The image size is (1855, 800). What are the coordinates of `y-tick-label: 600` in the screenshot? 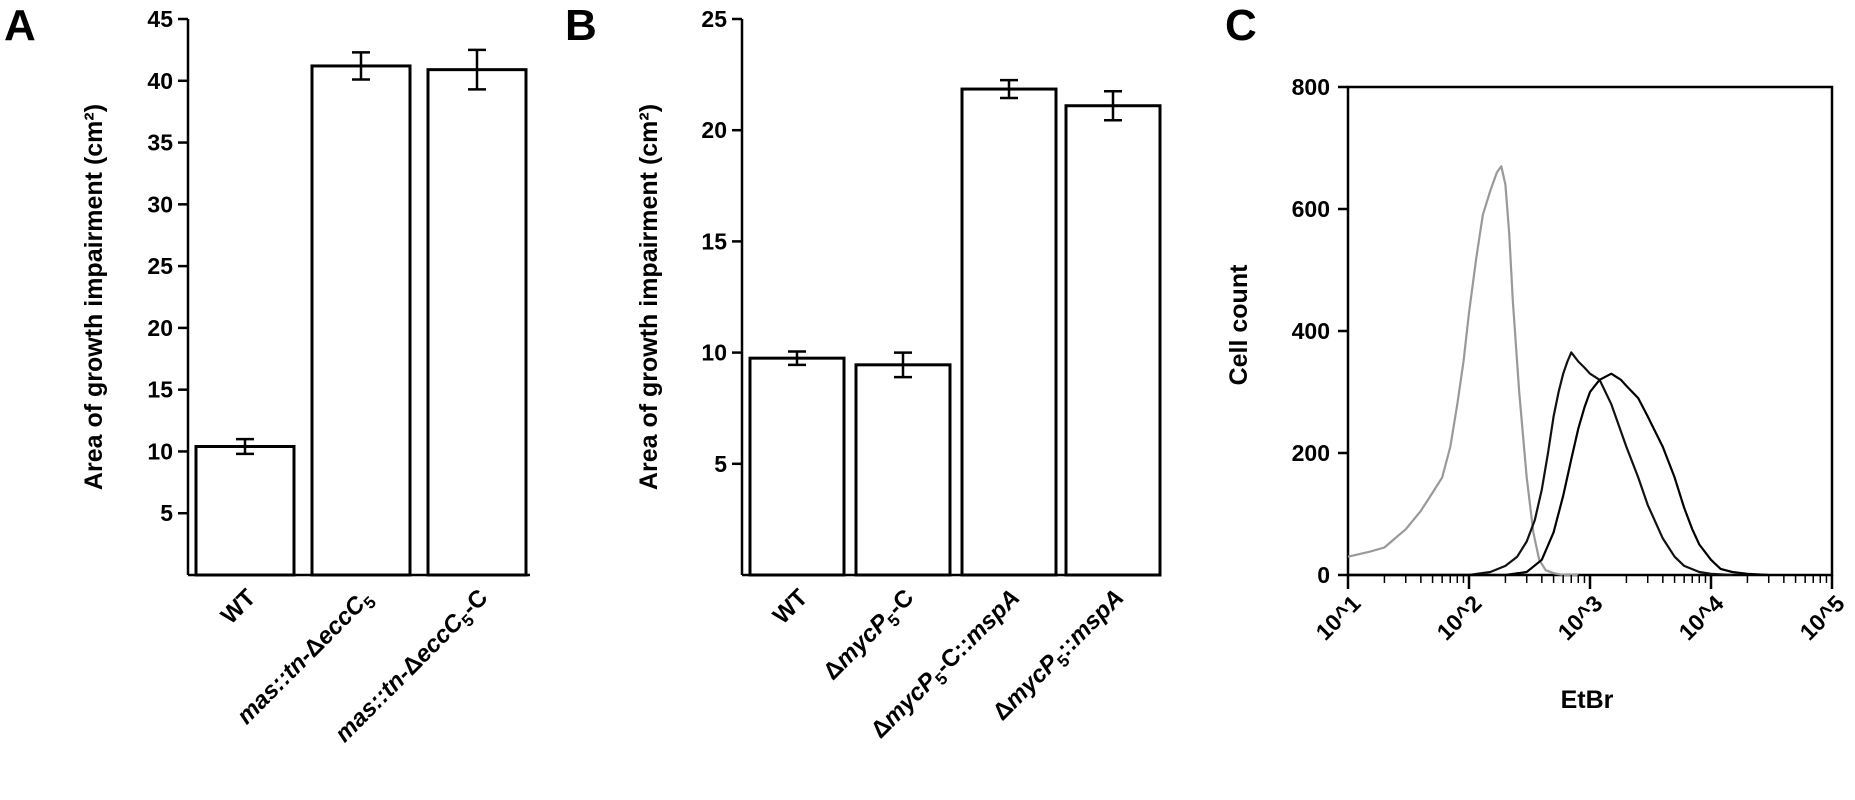 It's located at (1311, 209).